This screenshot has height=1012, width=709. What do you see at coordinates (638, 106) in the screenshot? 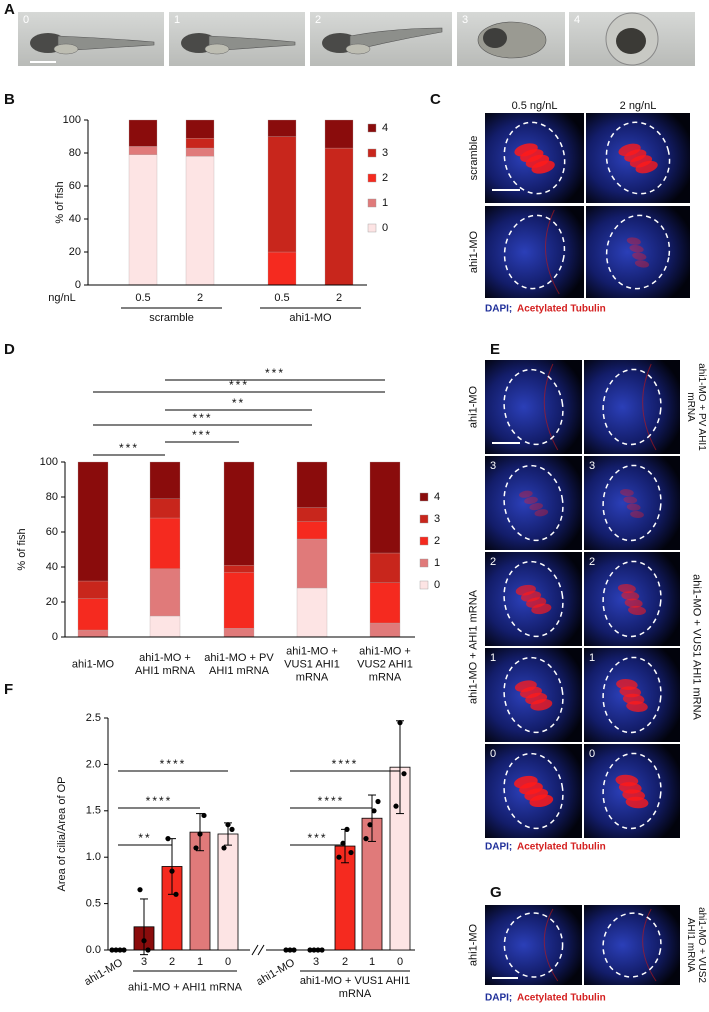
I see `column-header: 2 ng/nL` at bounding box center [638, 106].